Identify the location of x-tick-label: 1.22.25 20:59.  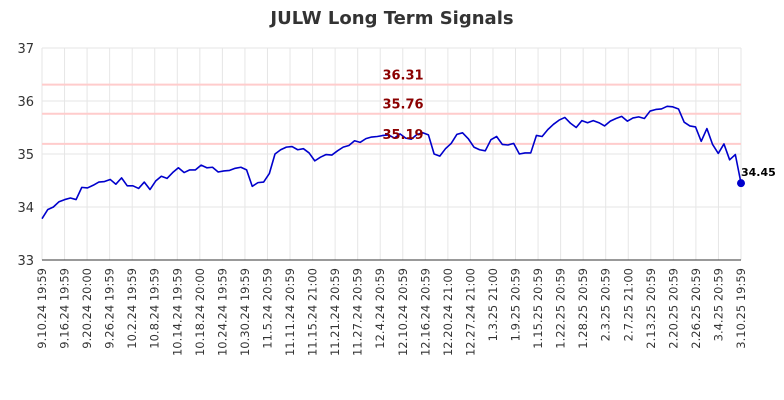
(561, 308).